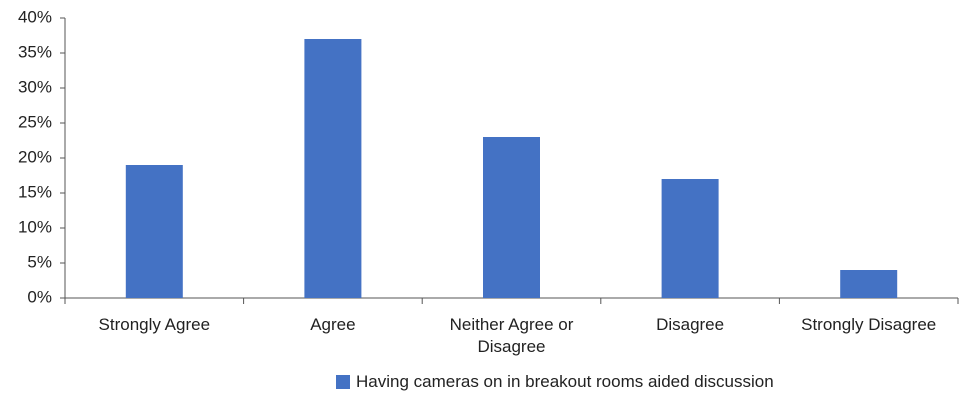 Image resolution: width=965 pixels, height=402 pixels. What do you see at coordinates (333, 324) in the screenshot?
I see `x-tick-label: Agree` at bounding box center [333, 324].